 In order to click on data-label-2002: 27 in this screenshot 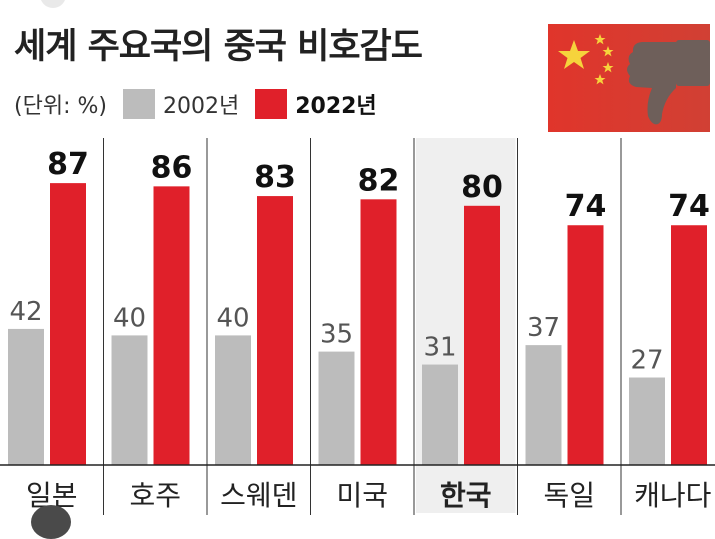, I will do `click(646, 361)`.